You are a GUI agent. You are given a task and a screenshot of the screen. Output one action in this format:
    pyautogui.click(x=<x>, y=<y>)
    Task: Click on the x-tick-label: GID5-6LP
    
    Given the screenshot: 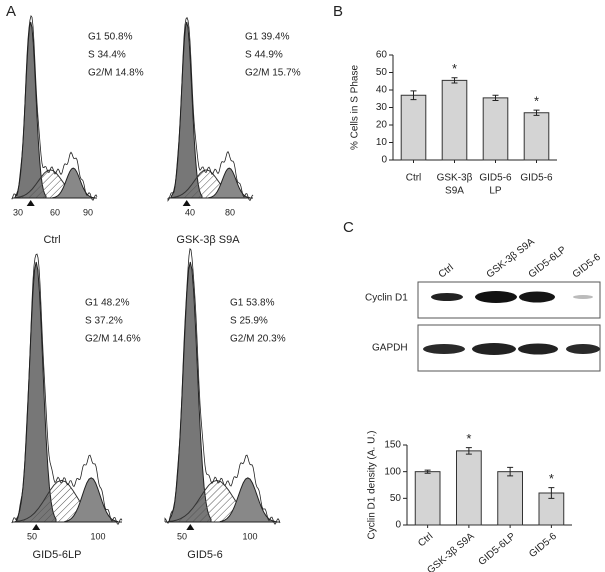 What is the action you would take?
    pyautogui.click(x=497, y=549)
    